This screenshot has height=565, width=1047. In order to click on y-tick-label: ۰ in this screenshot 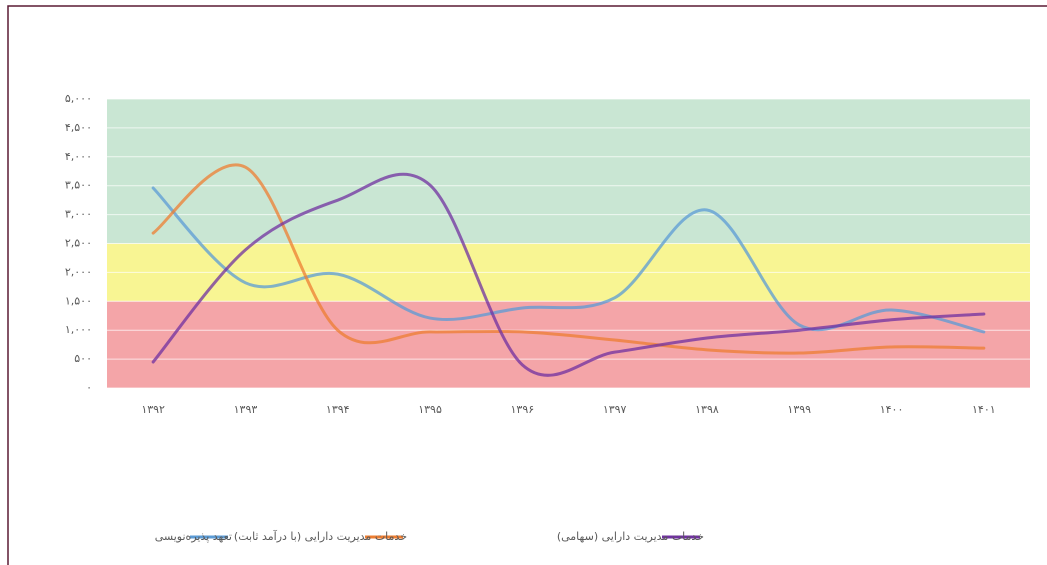, I will do `click(89, 387)`.